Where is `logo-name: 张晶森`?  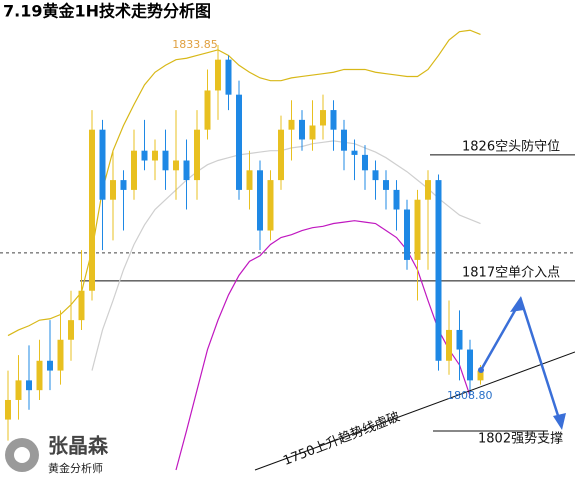 logo-name: 张晶森 is located at coordinates (78, 446).